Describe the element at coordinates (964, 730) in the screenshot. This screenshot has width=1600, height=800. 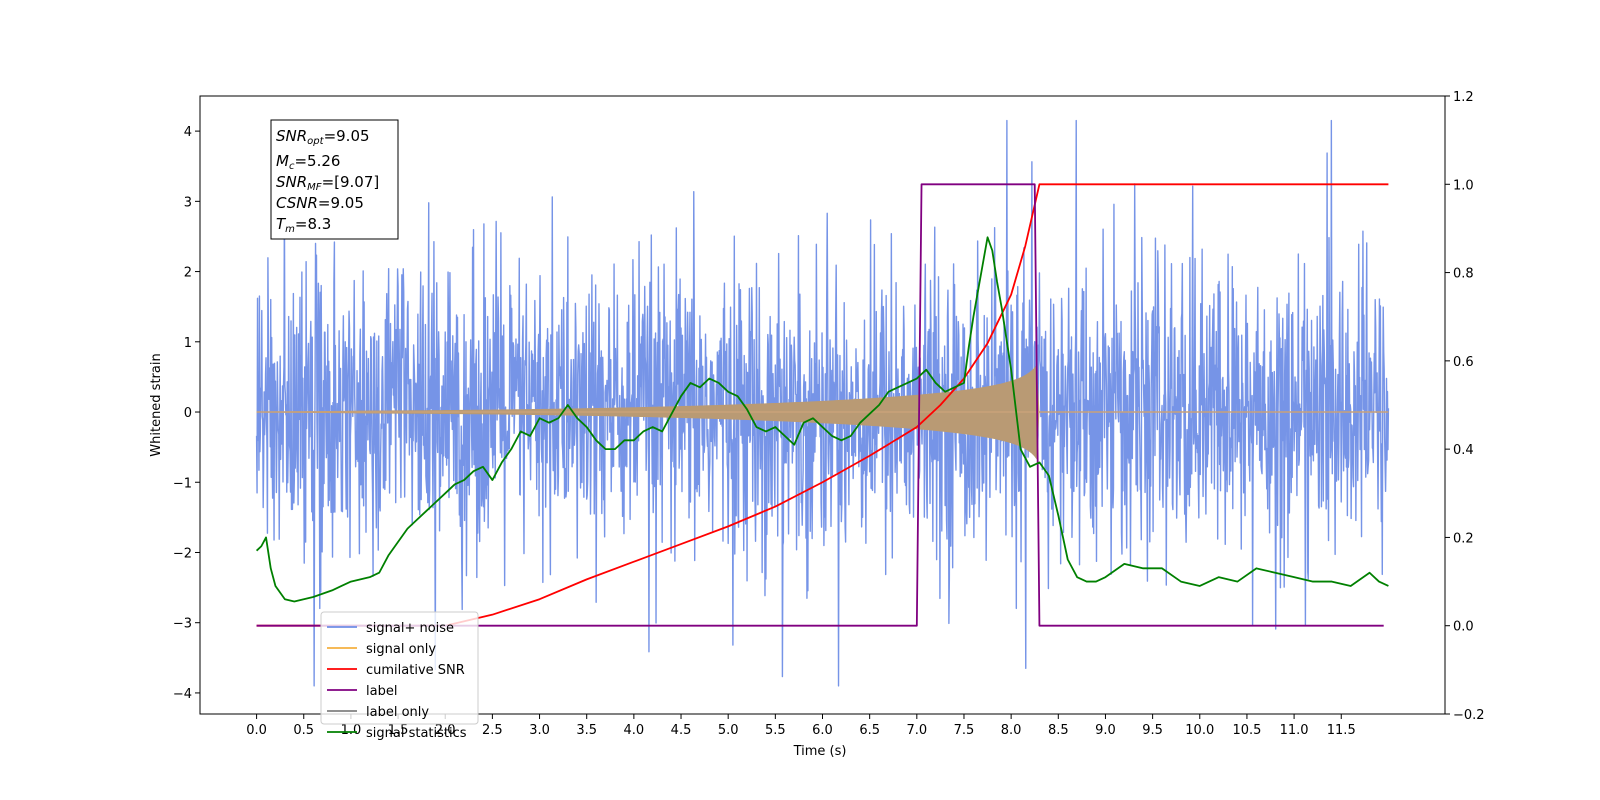
I see `x-tick-label: 7.5` at that location.